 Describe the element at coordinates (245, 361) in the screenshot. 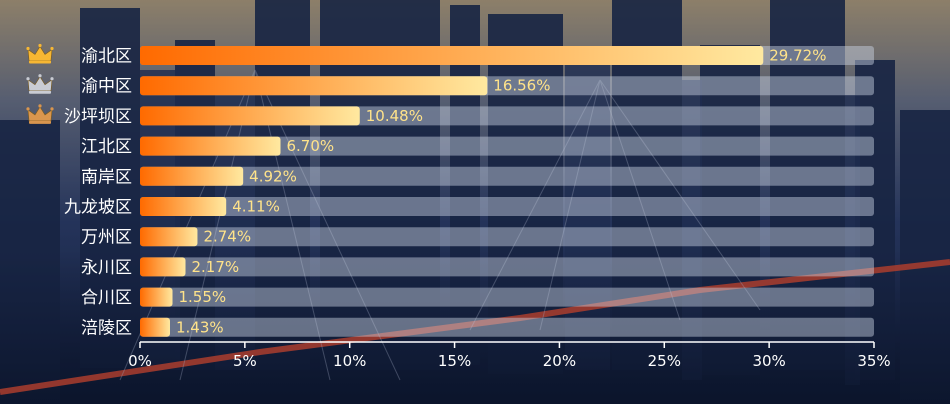

I see `x-tick-label: 5%` at that location.